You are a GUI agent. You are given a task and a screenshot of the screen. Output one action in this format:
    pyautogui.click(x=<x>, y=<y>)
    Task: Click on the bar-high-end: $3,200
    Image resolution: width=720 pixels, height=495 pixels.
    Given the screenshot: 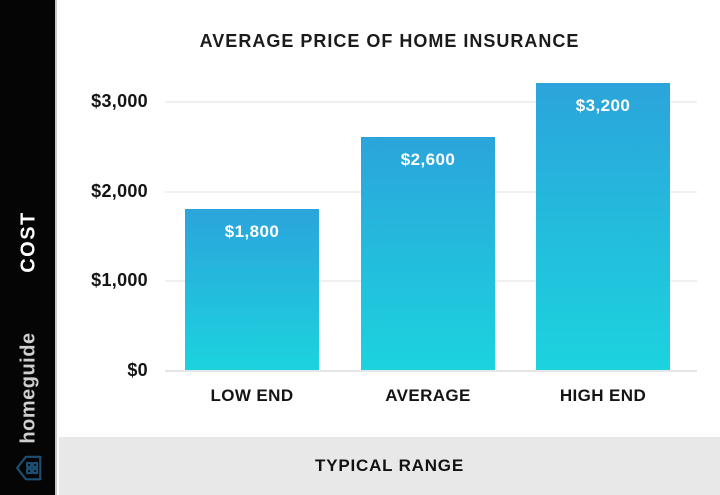 What is the action you would take?
    pyautogui.click(x=603, y=226)
    